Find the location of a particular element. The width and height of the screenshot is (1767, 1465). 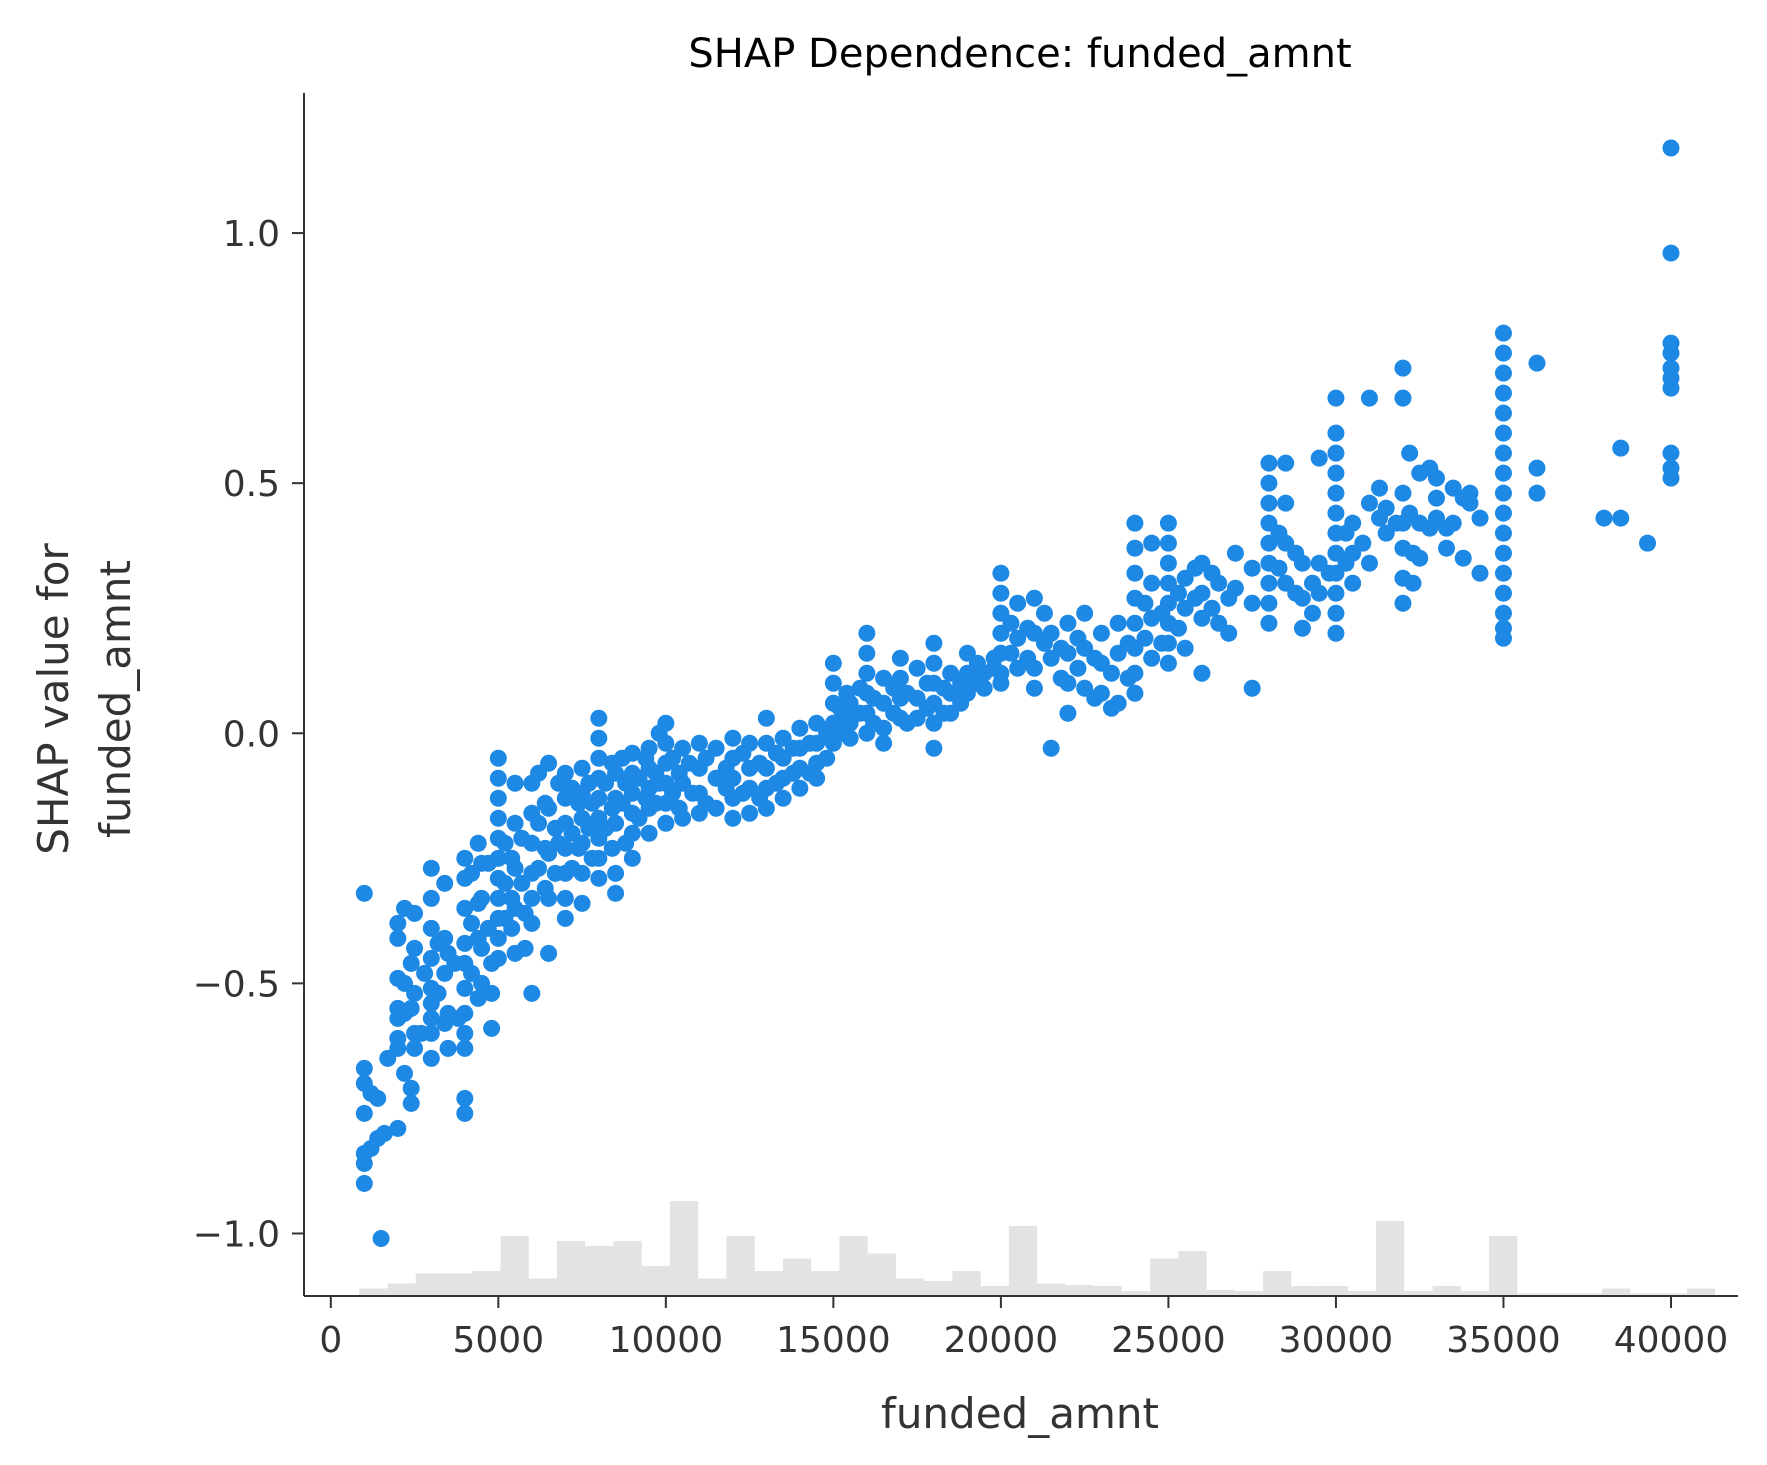

x-tick-label: 0 is located at coordinates (330, 1340).